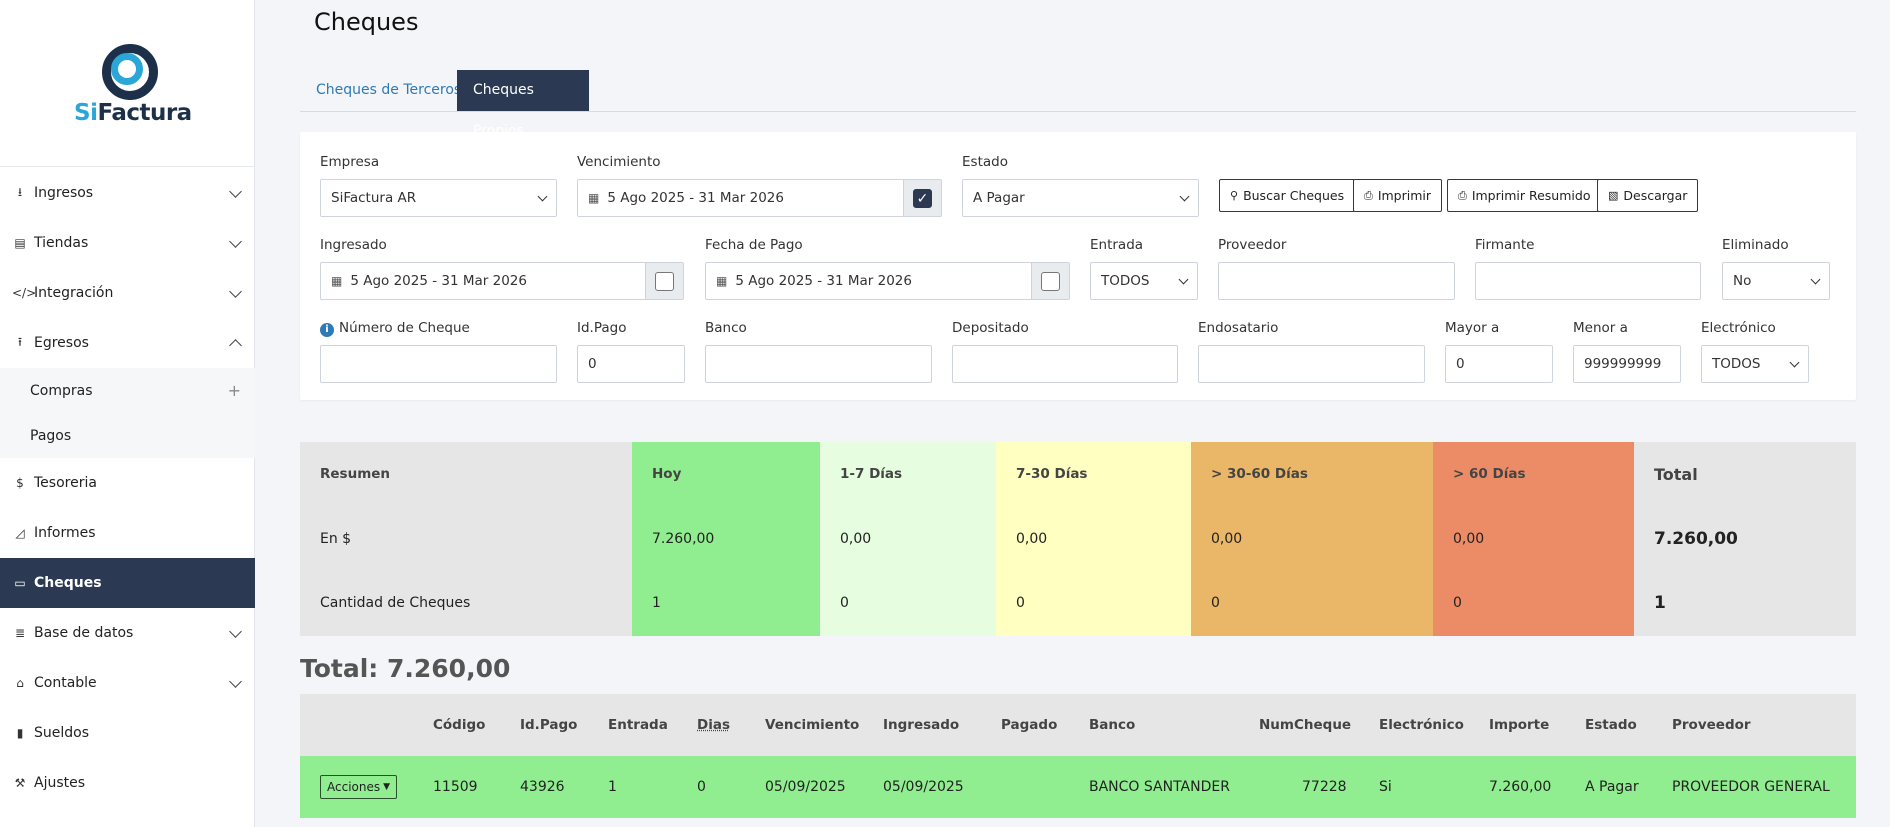  What do you see at coordinates (466, 539) in the screenshot?
I see `summary-col-resumen: Resumen En $ Cantidad de Cheques` at bounding box center [466, 539].